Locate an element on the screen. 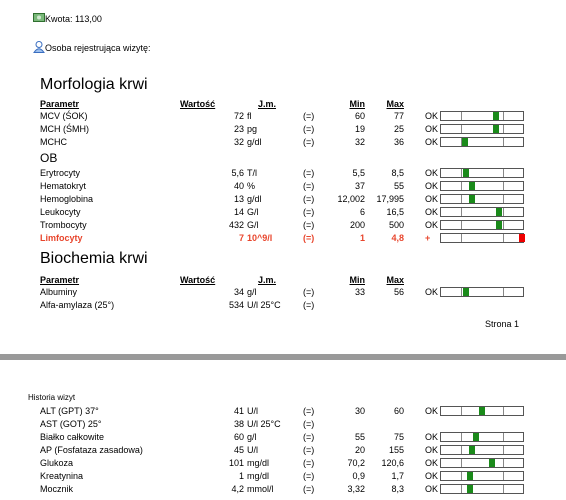 Image resolution: width=566 pixels, height=500 pixels. cell-parameter: AST (GOT) 25° is located at coordinates (71, 424).